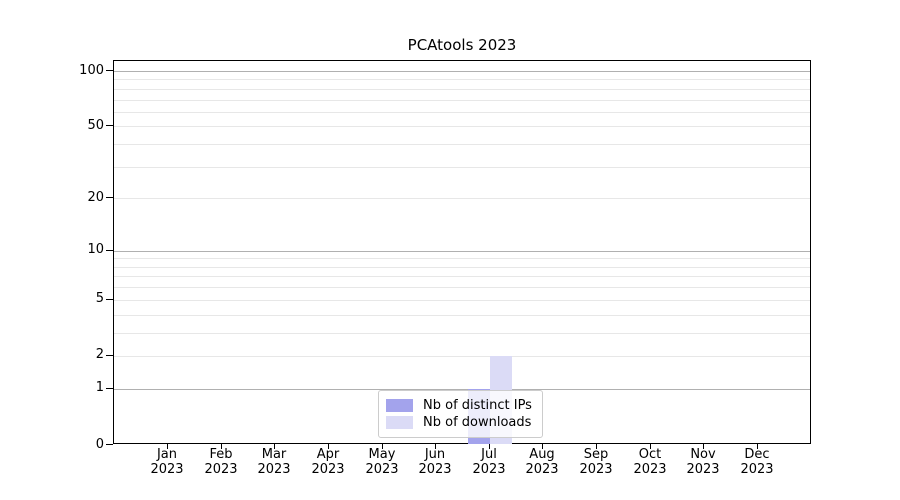  What do you see at coordinates (221, 446) in the screenshot?
I see `x-tick-mark-feb` at bounding box center [221, 446].